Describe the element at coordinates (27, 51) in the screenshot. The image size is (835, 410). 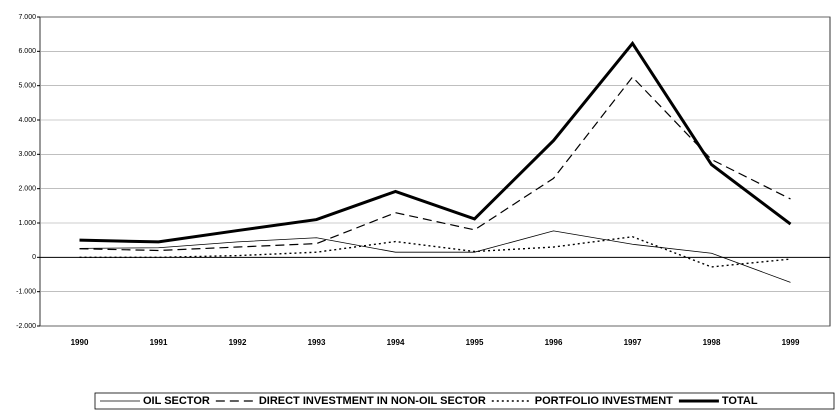
I see `y-tick-label: 6.000` at that location.